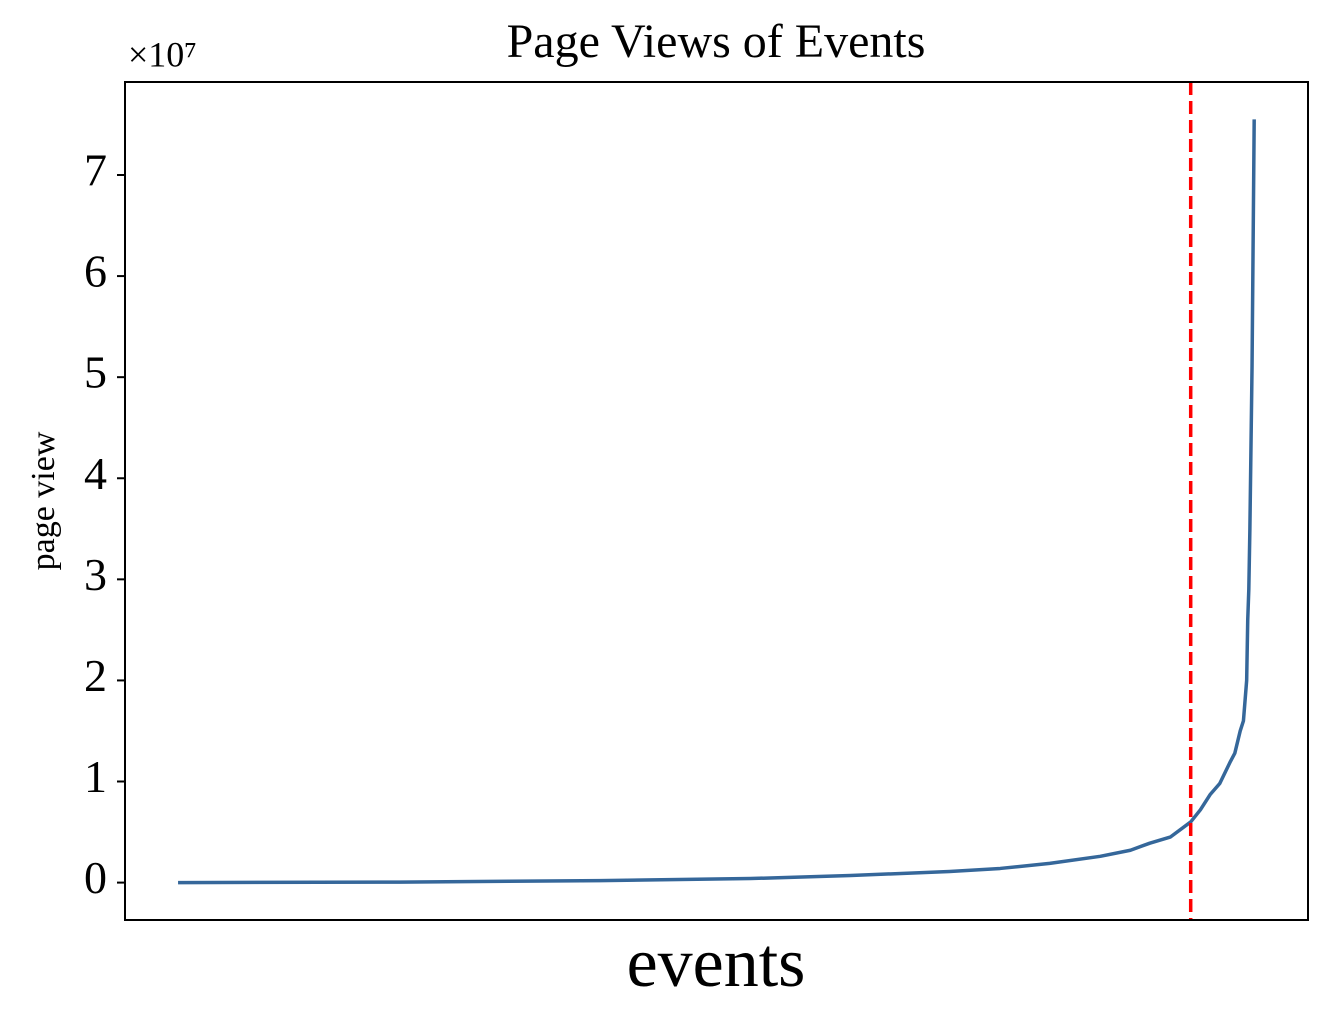  What do you see at coordinates (716, 41) in the screenshot?
I see `chart-title: Page Views of Events` at bounding box center [716, 41].